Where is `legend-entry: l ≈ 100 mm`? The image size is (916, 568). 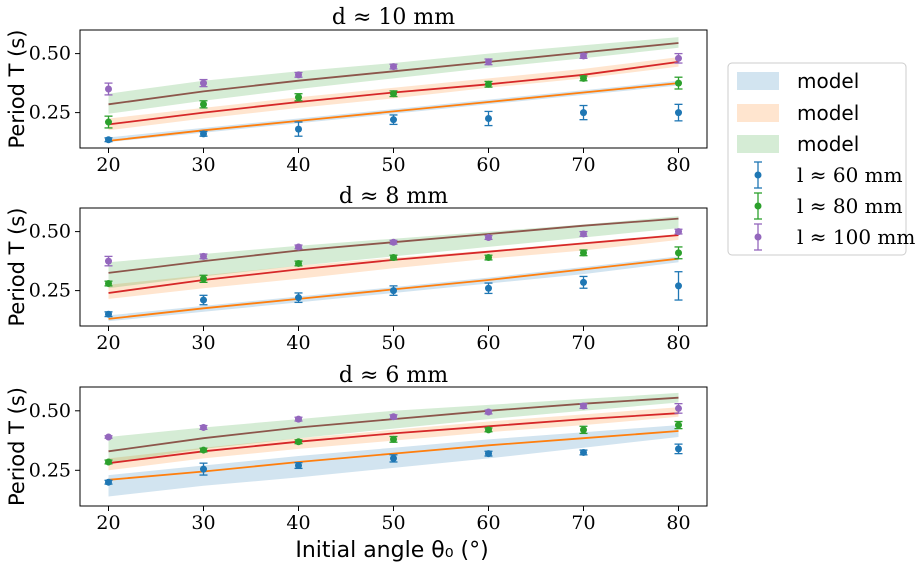 legend-entry: l ≈ 100 mm is located at coordinates (834, 237).